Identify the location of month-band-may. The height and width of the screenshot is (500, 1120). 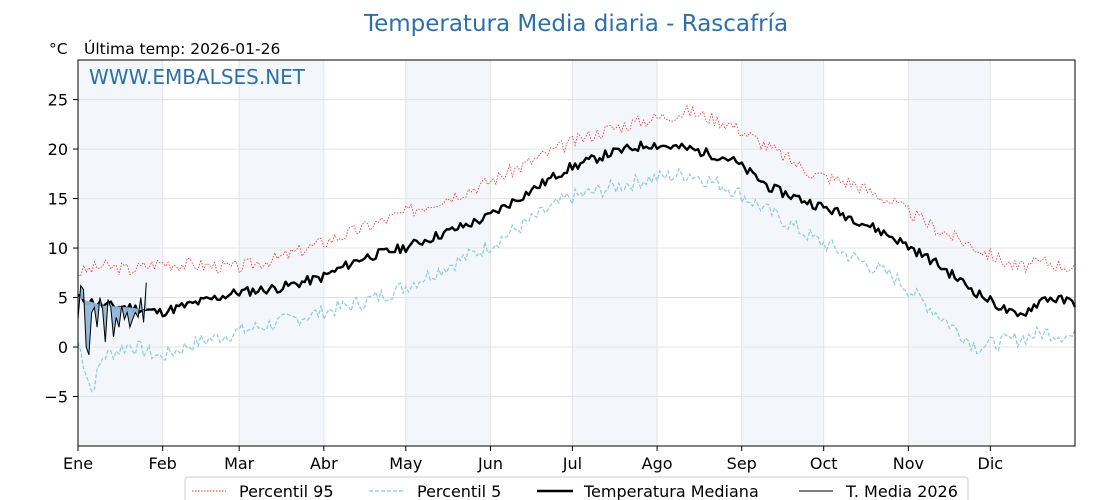
(448, 253).